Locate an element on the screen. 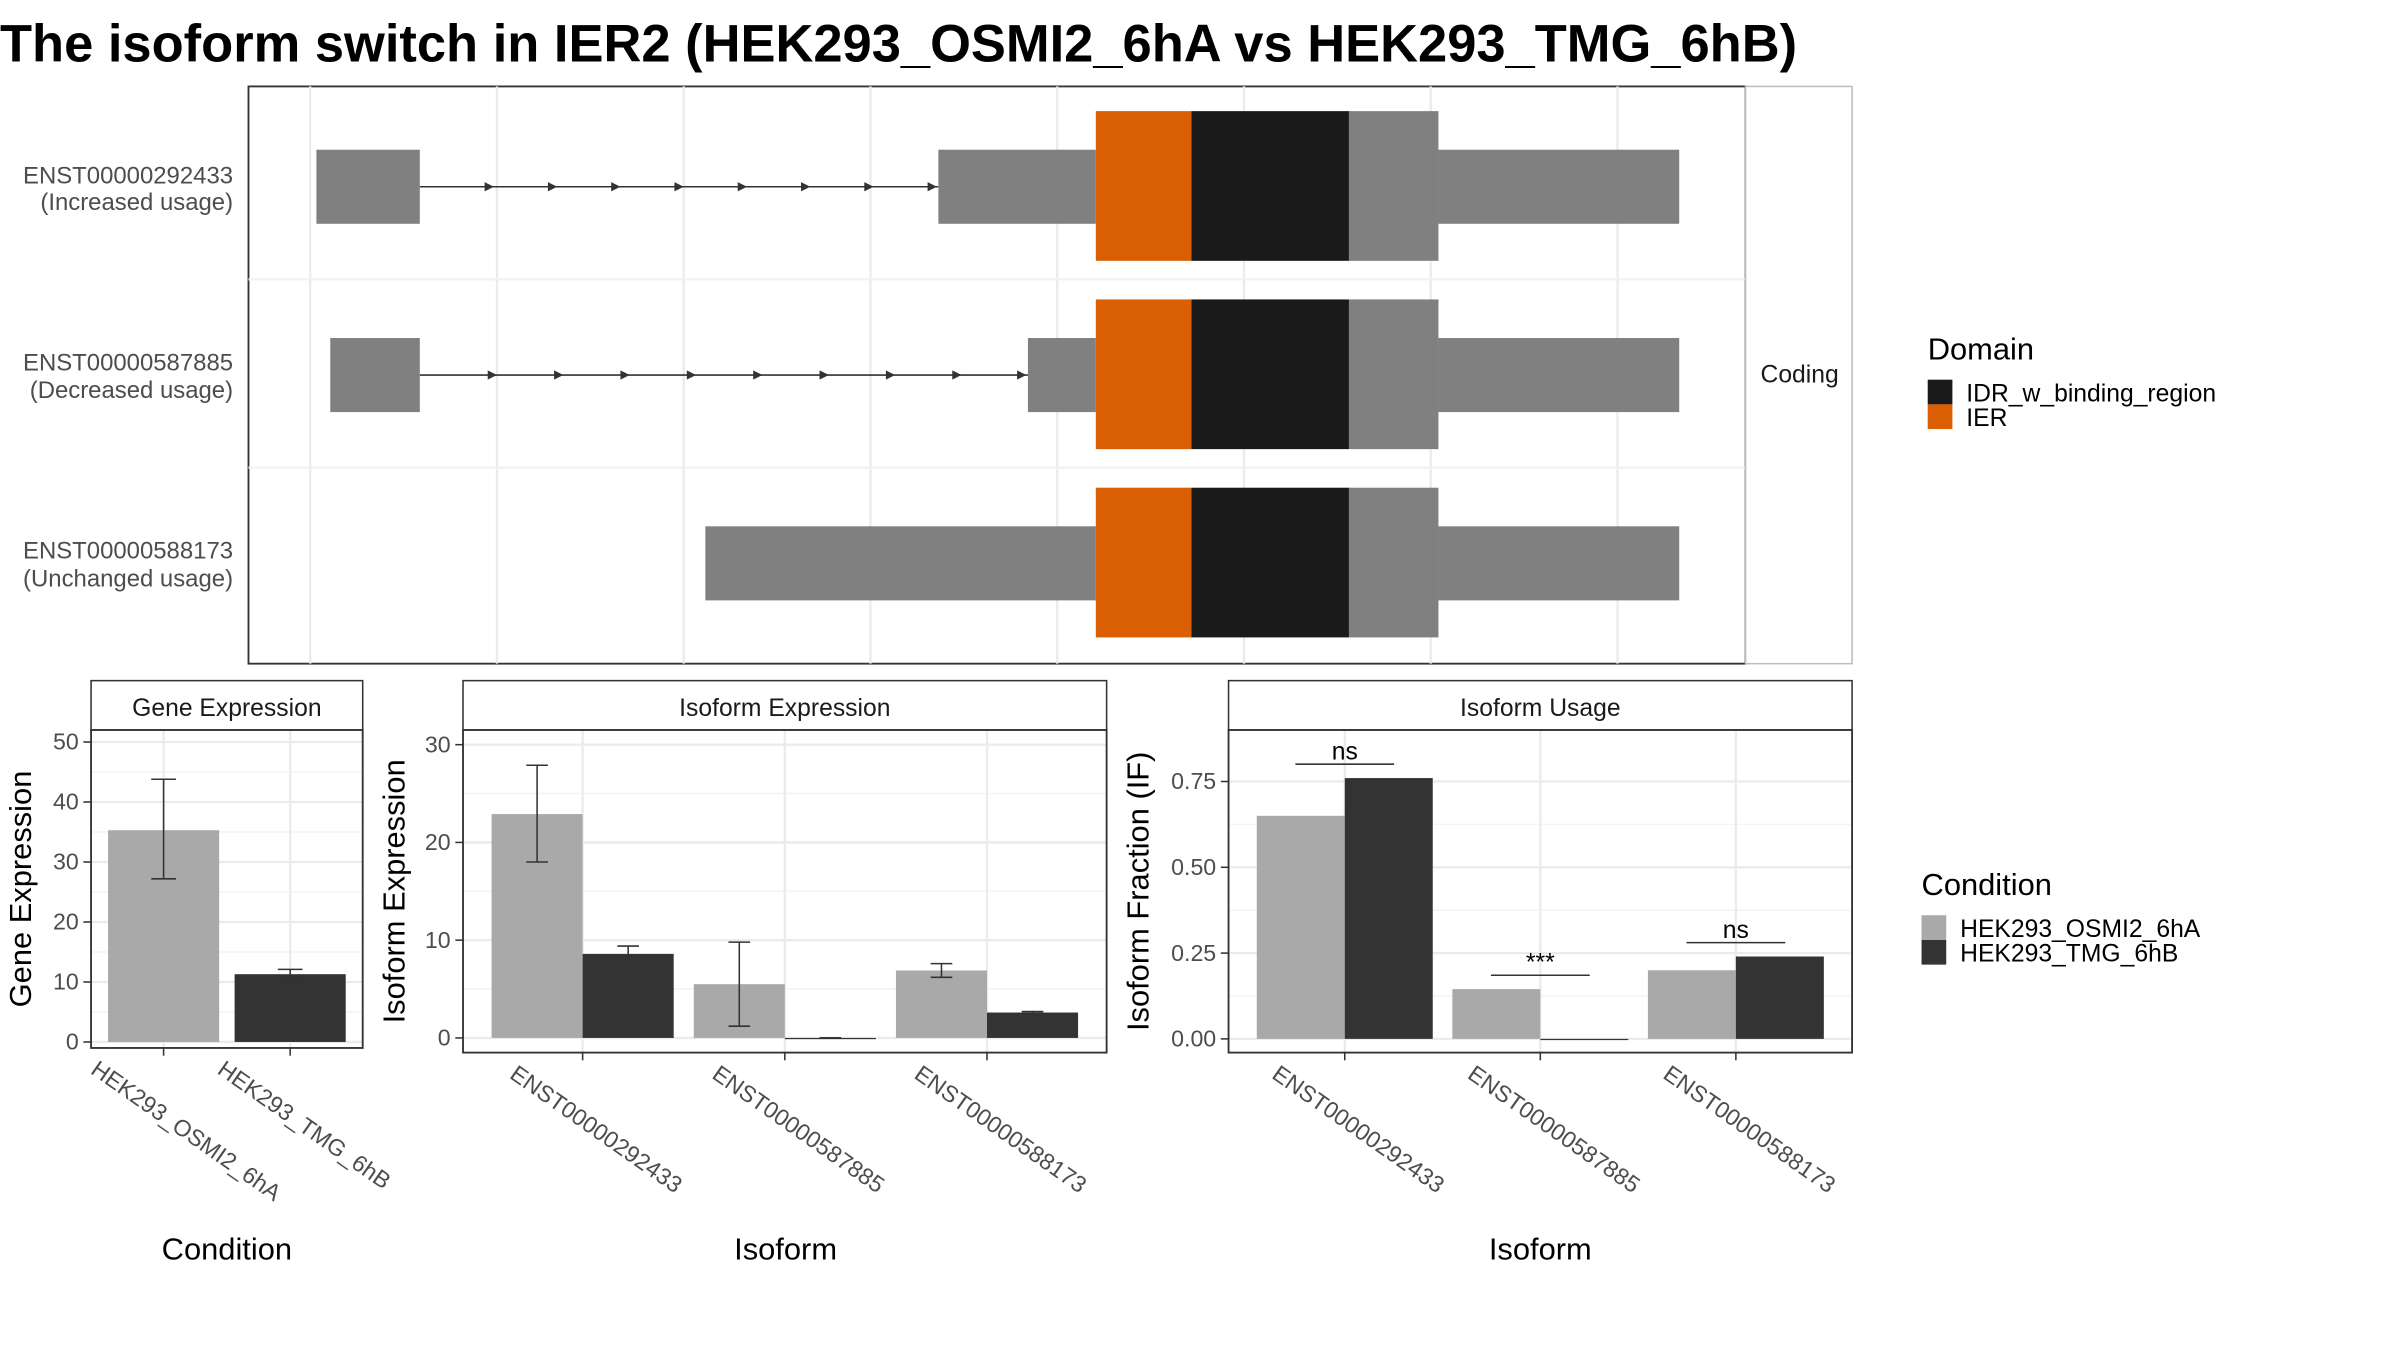 The height and width of the screenshot is (1350, 2400). y-tick-label: 0.25 is located at coordinates (1193, 953).